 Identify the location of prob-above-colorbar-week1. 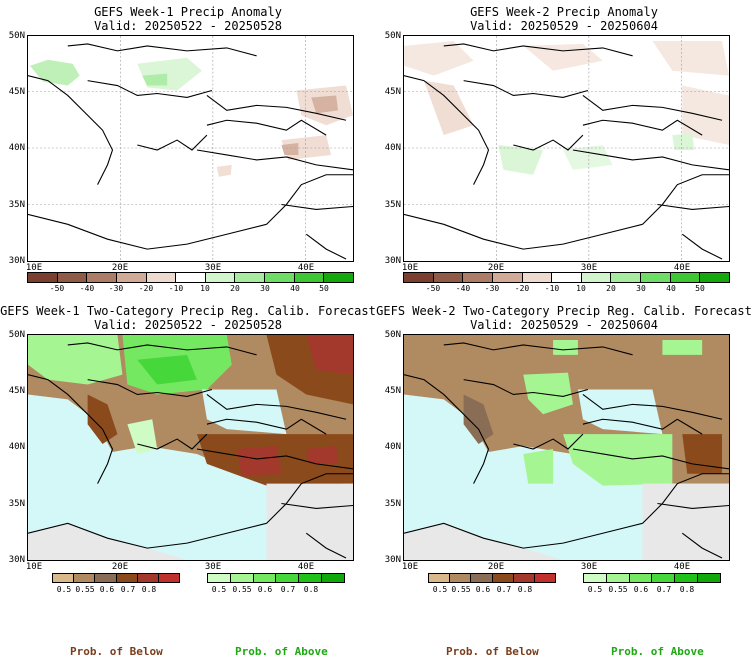
(276, 578).